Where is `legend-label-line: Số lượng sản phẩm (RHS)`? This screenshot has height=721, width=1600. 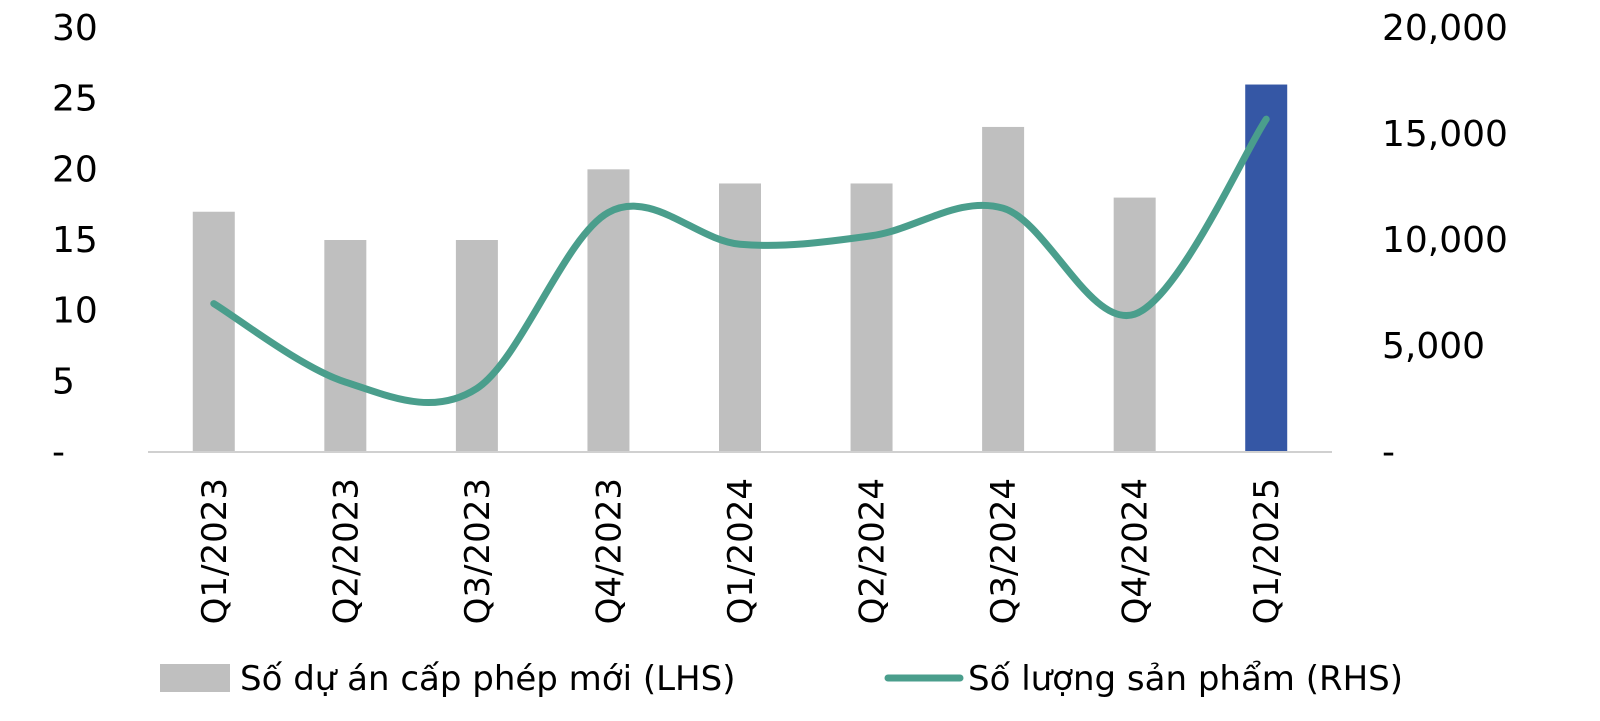 legend-label-line: Số lượng sản phẩm (RHS) is located at coordinates (1185, 679).